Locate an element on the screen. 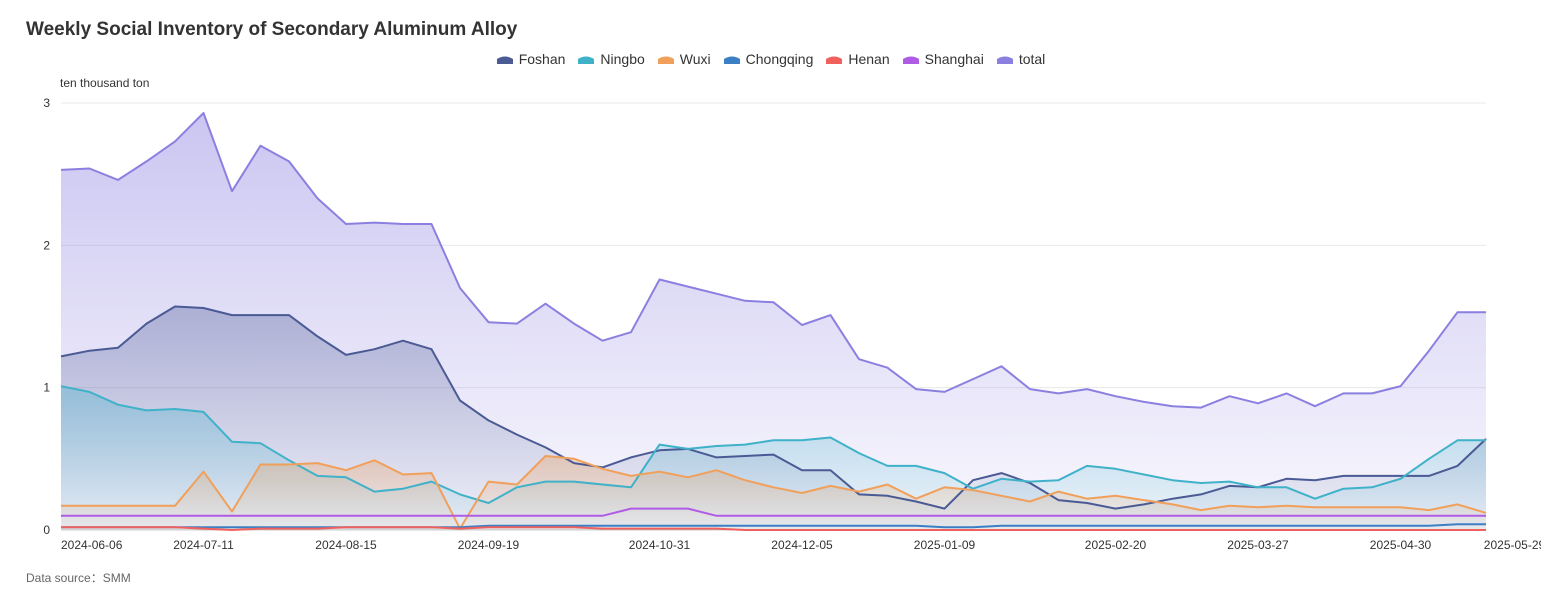 The width and height of the screenshot is (1541, 600). series-line-henan is located at coordinates (773, 528).